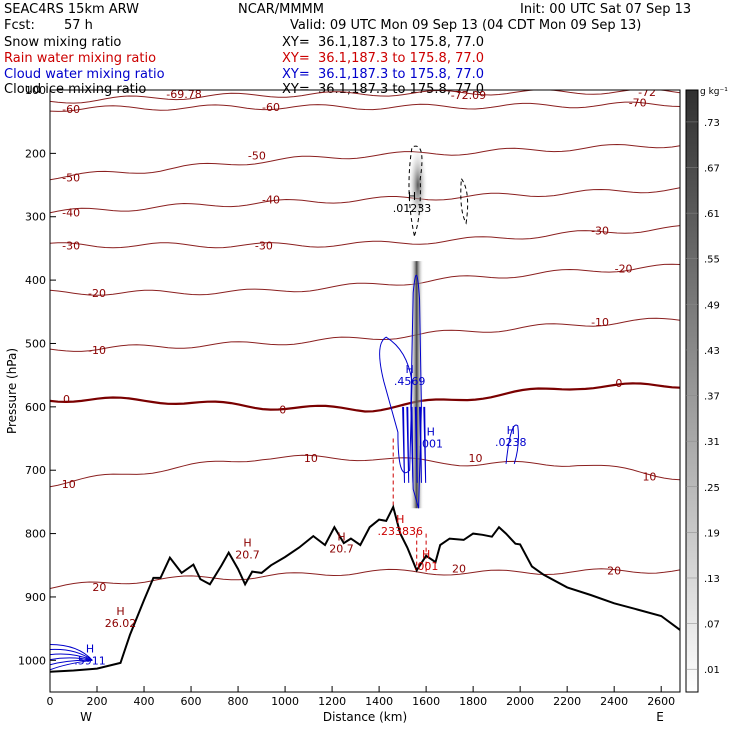 This screenshot has width=740, height=740. I want to click on y-tick-label: 900, so click(35, 597).